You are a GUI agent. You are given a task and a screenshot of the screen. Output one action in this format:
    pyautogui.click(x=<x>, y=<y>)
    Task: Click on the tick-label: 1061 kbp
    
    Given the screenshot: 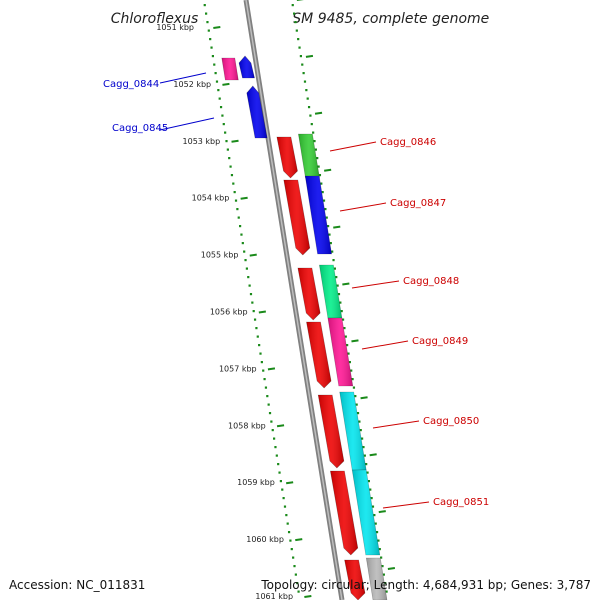 What is the action you would take?
    pyautogui.click(x=274, y=596)
    